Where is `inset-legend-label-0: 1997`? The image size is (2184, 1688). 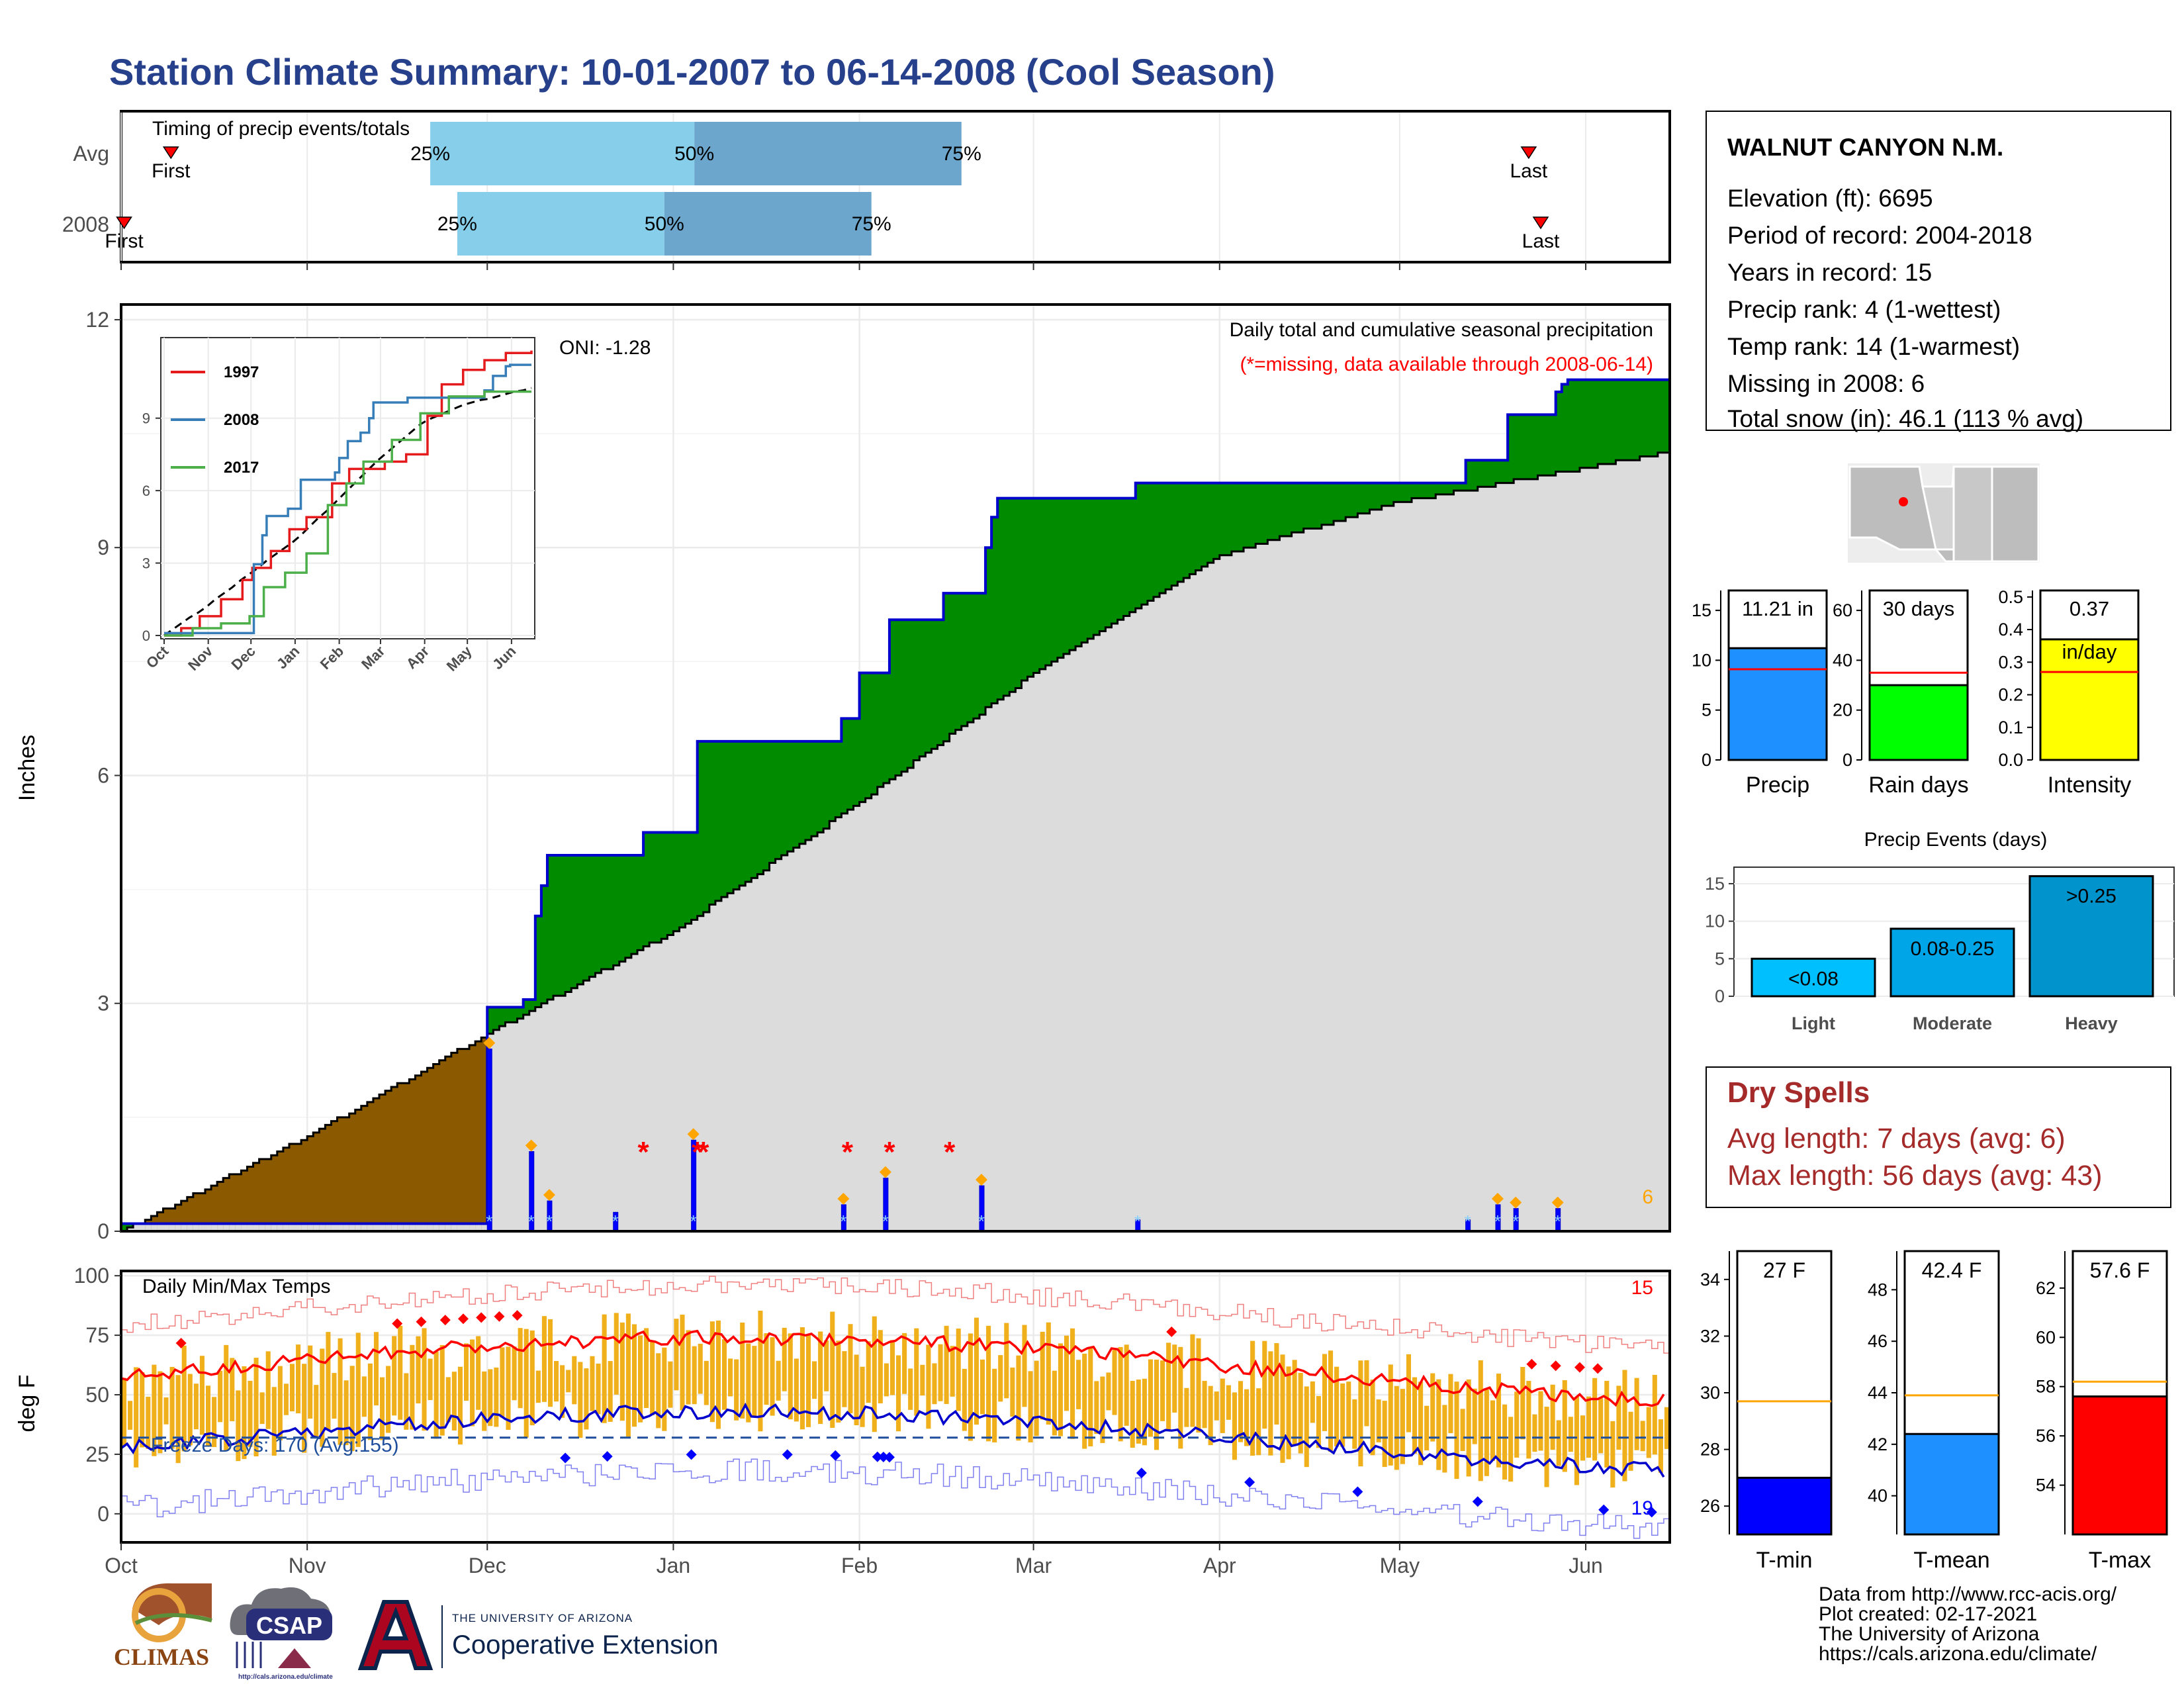 inset-legend-label-0: 1997 is located at coordinates (241, 372).